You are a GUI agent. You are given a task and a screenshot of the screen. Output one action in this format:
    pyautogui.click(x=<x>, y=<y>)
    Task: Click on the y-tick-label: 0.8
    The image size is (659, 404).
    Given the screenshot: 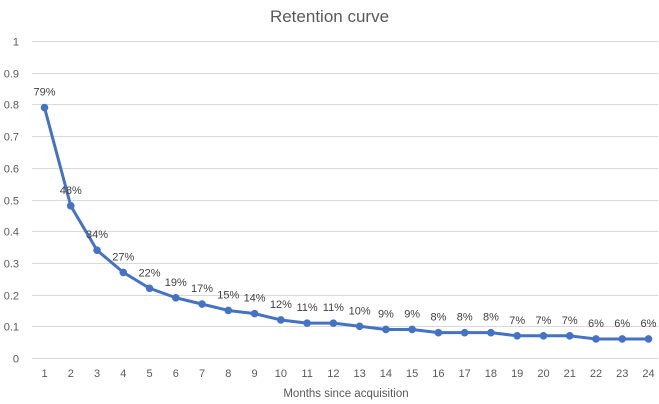 What is the action you would take?
    pyautogui.click(x=11, y=106)
    